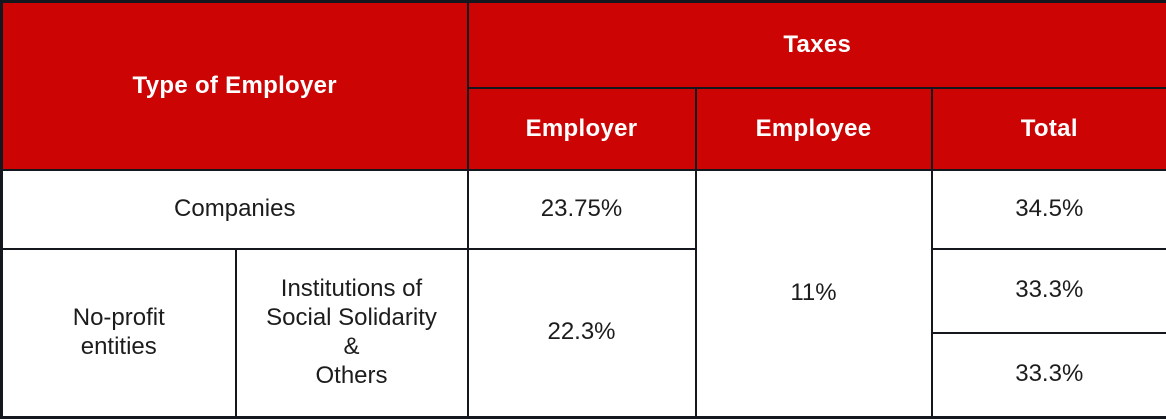 The width and height of the screenshot is (1166, 419). Describe the element at coordinates (817, 45) in the screenshot. I see `header-cell-taxes: Taxes` at that location.